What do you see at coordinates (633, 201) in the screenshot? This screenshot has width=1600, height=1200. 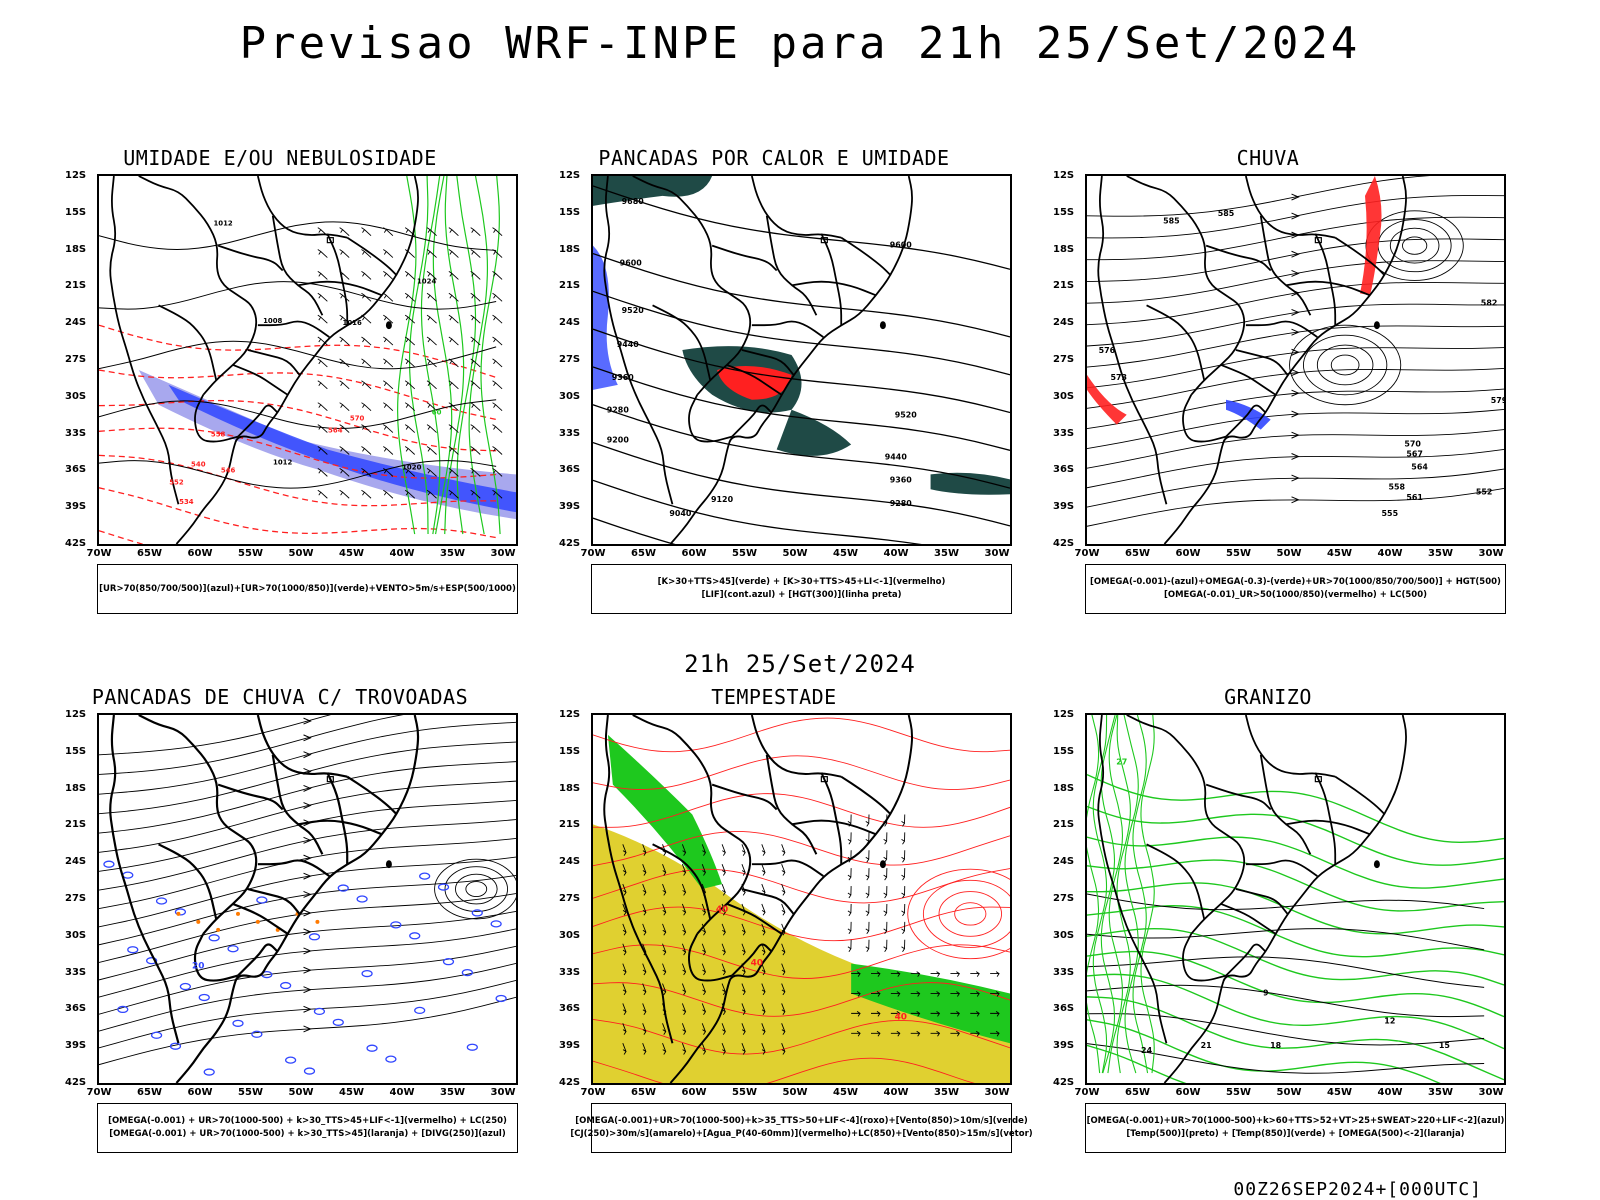 I see `contour-label: 9680` at bounding box center [633, 201].